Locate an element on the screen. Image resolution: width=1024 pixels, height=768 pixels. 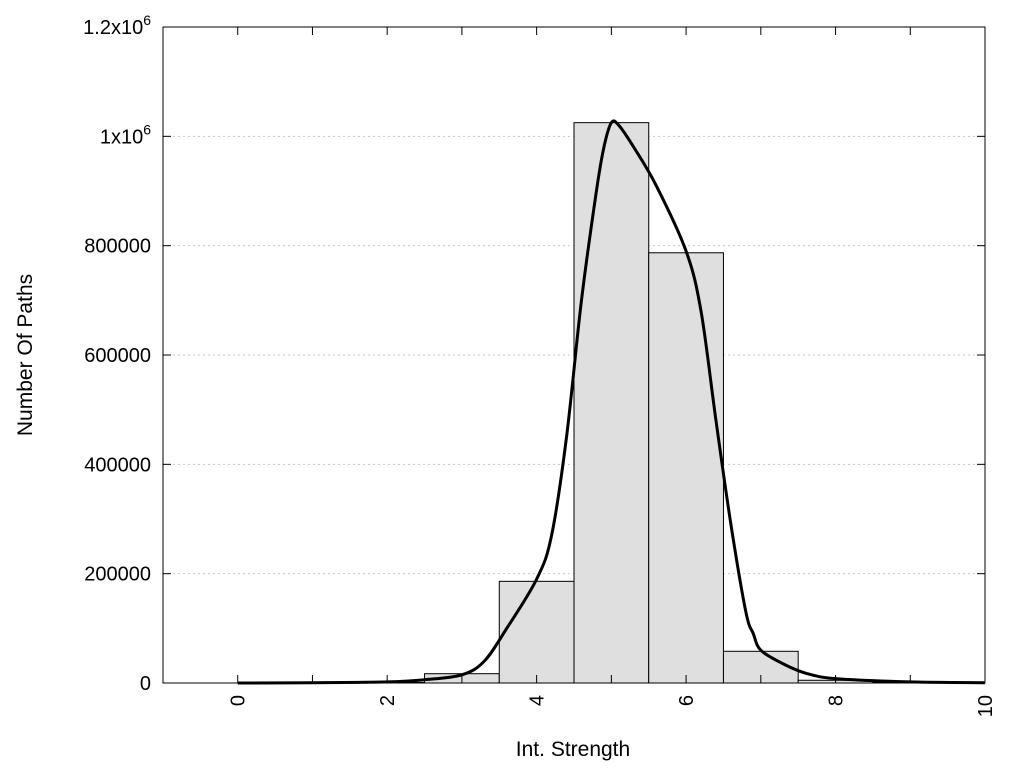
y-tick-label: 1.2x10⁶ is located at coordinates (117, 25).